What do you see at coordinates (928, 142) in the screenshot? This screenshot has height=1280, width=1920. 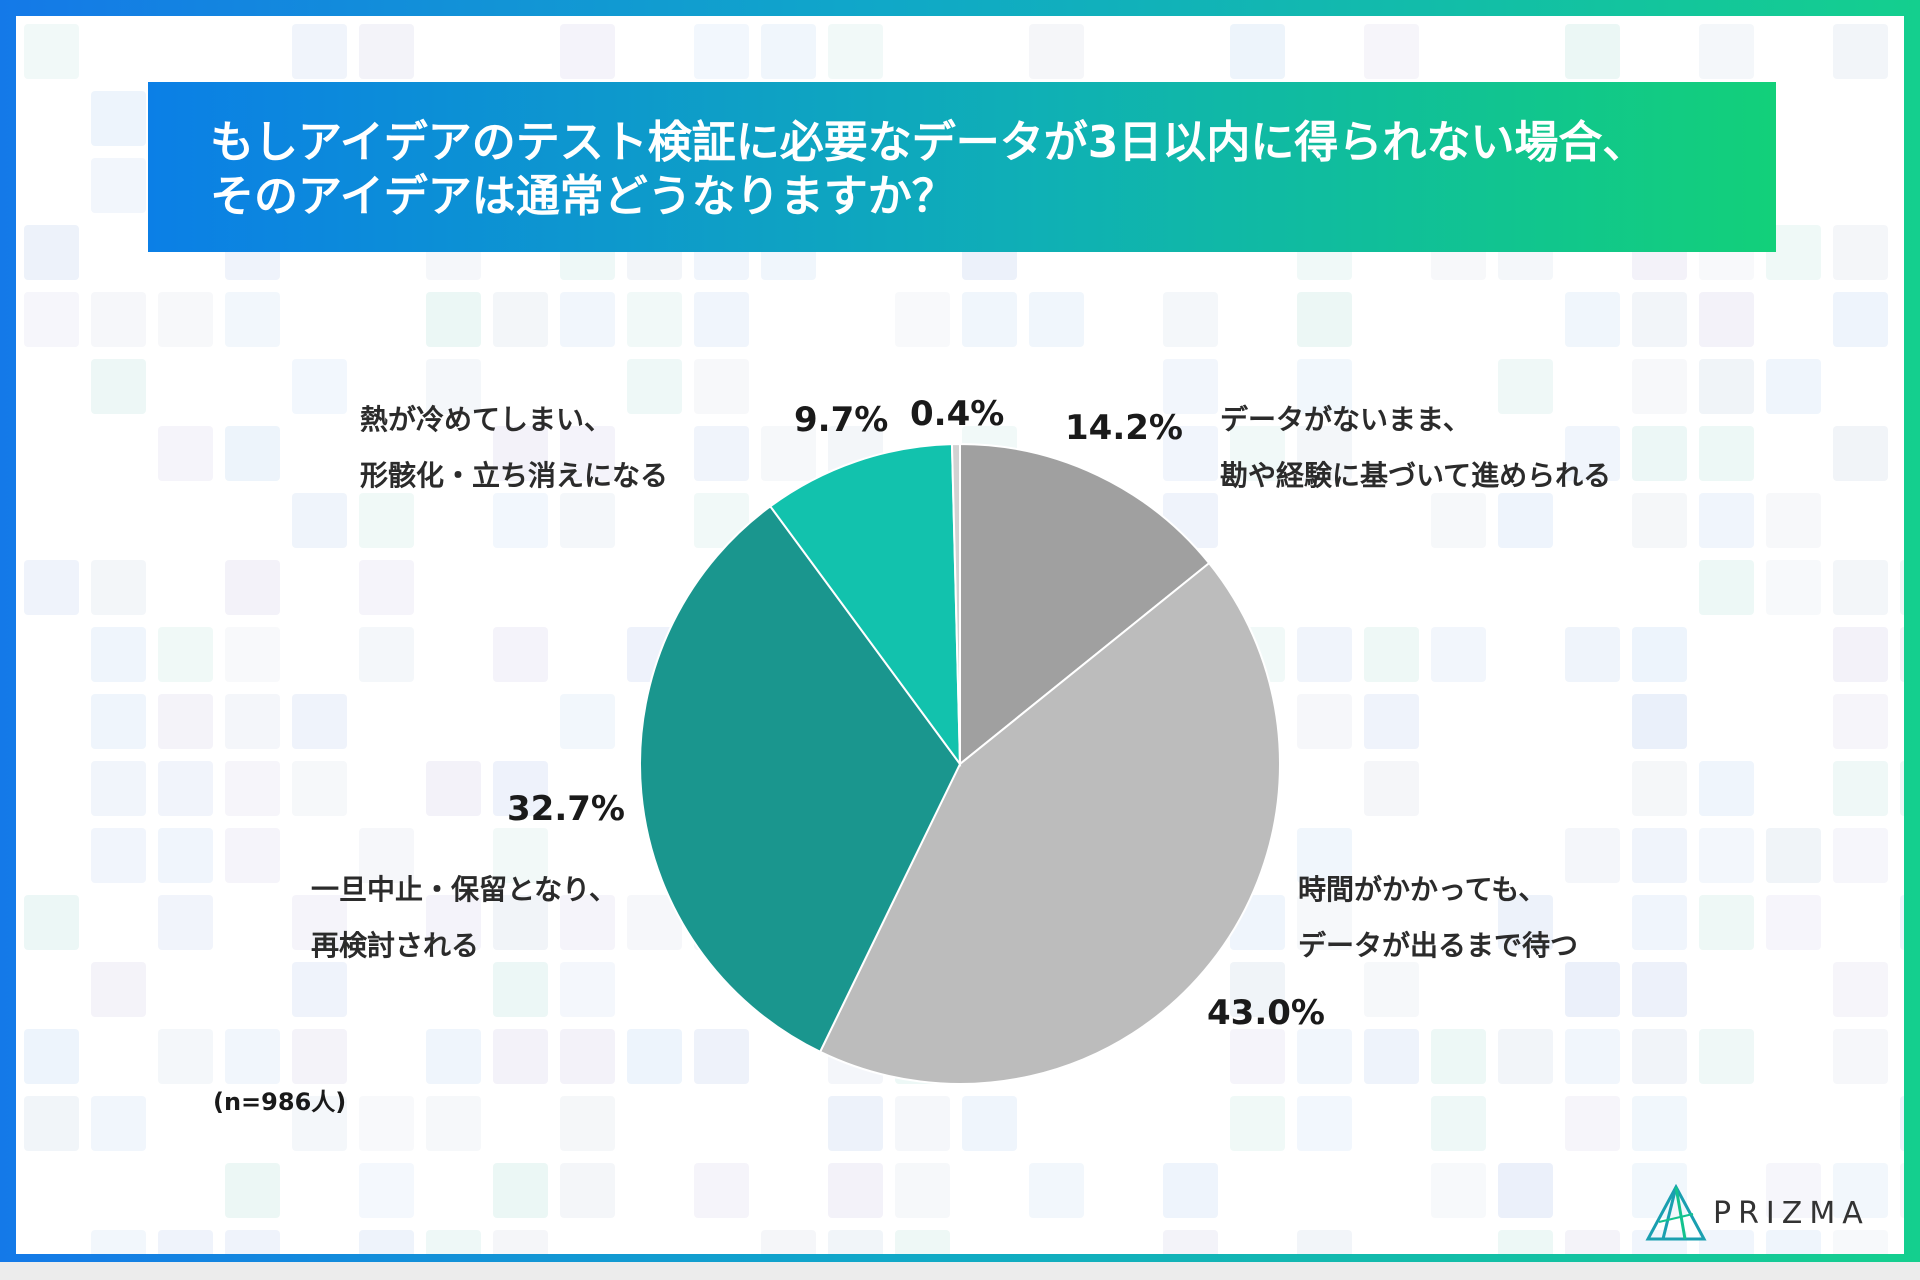 I see `title-line-1: もしアイデアのテスト検証に必要なデータが3日以内に得られない場合、` at bounding box center [928, 142].